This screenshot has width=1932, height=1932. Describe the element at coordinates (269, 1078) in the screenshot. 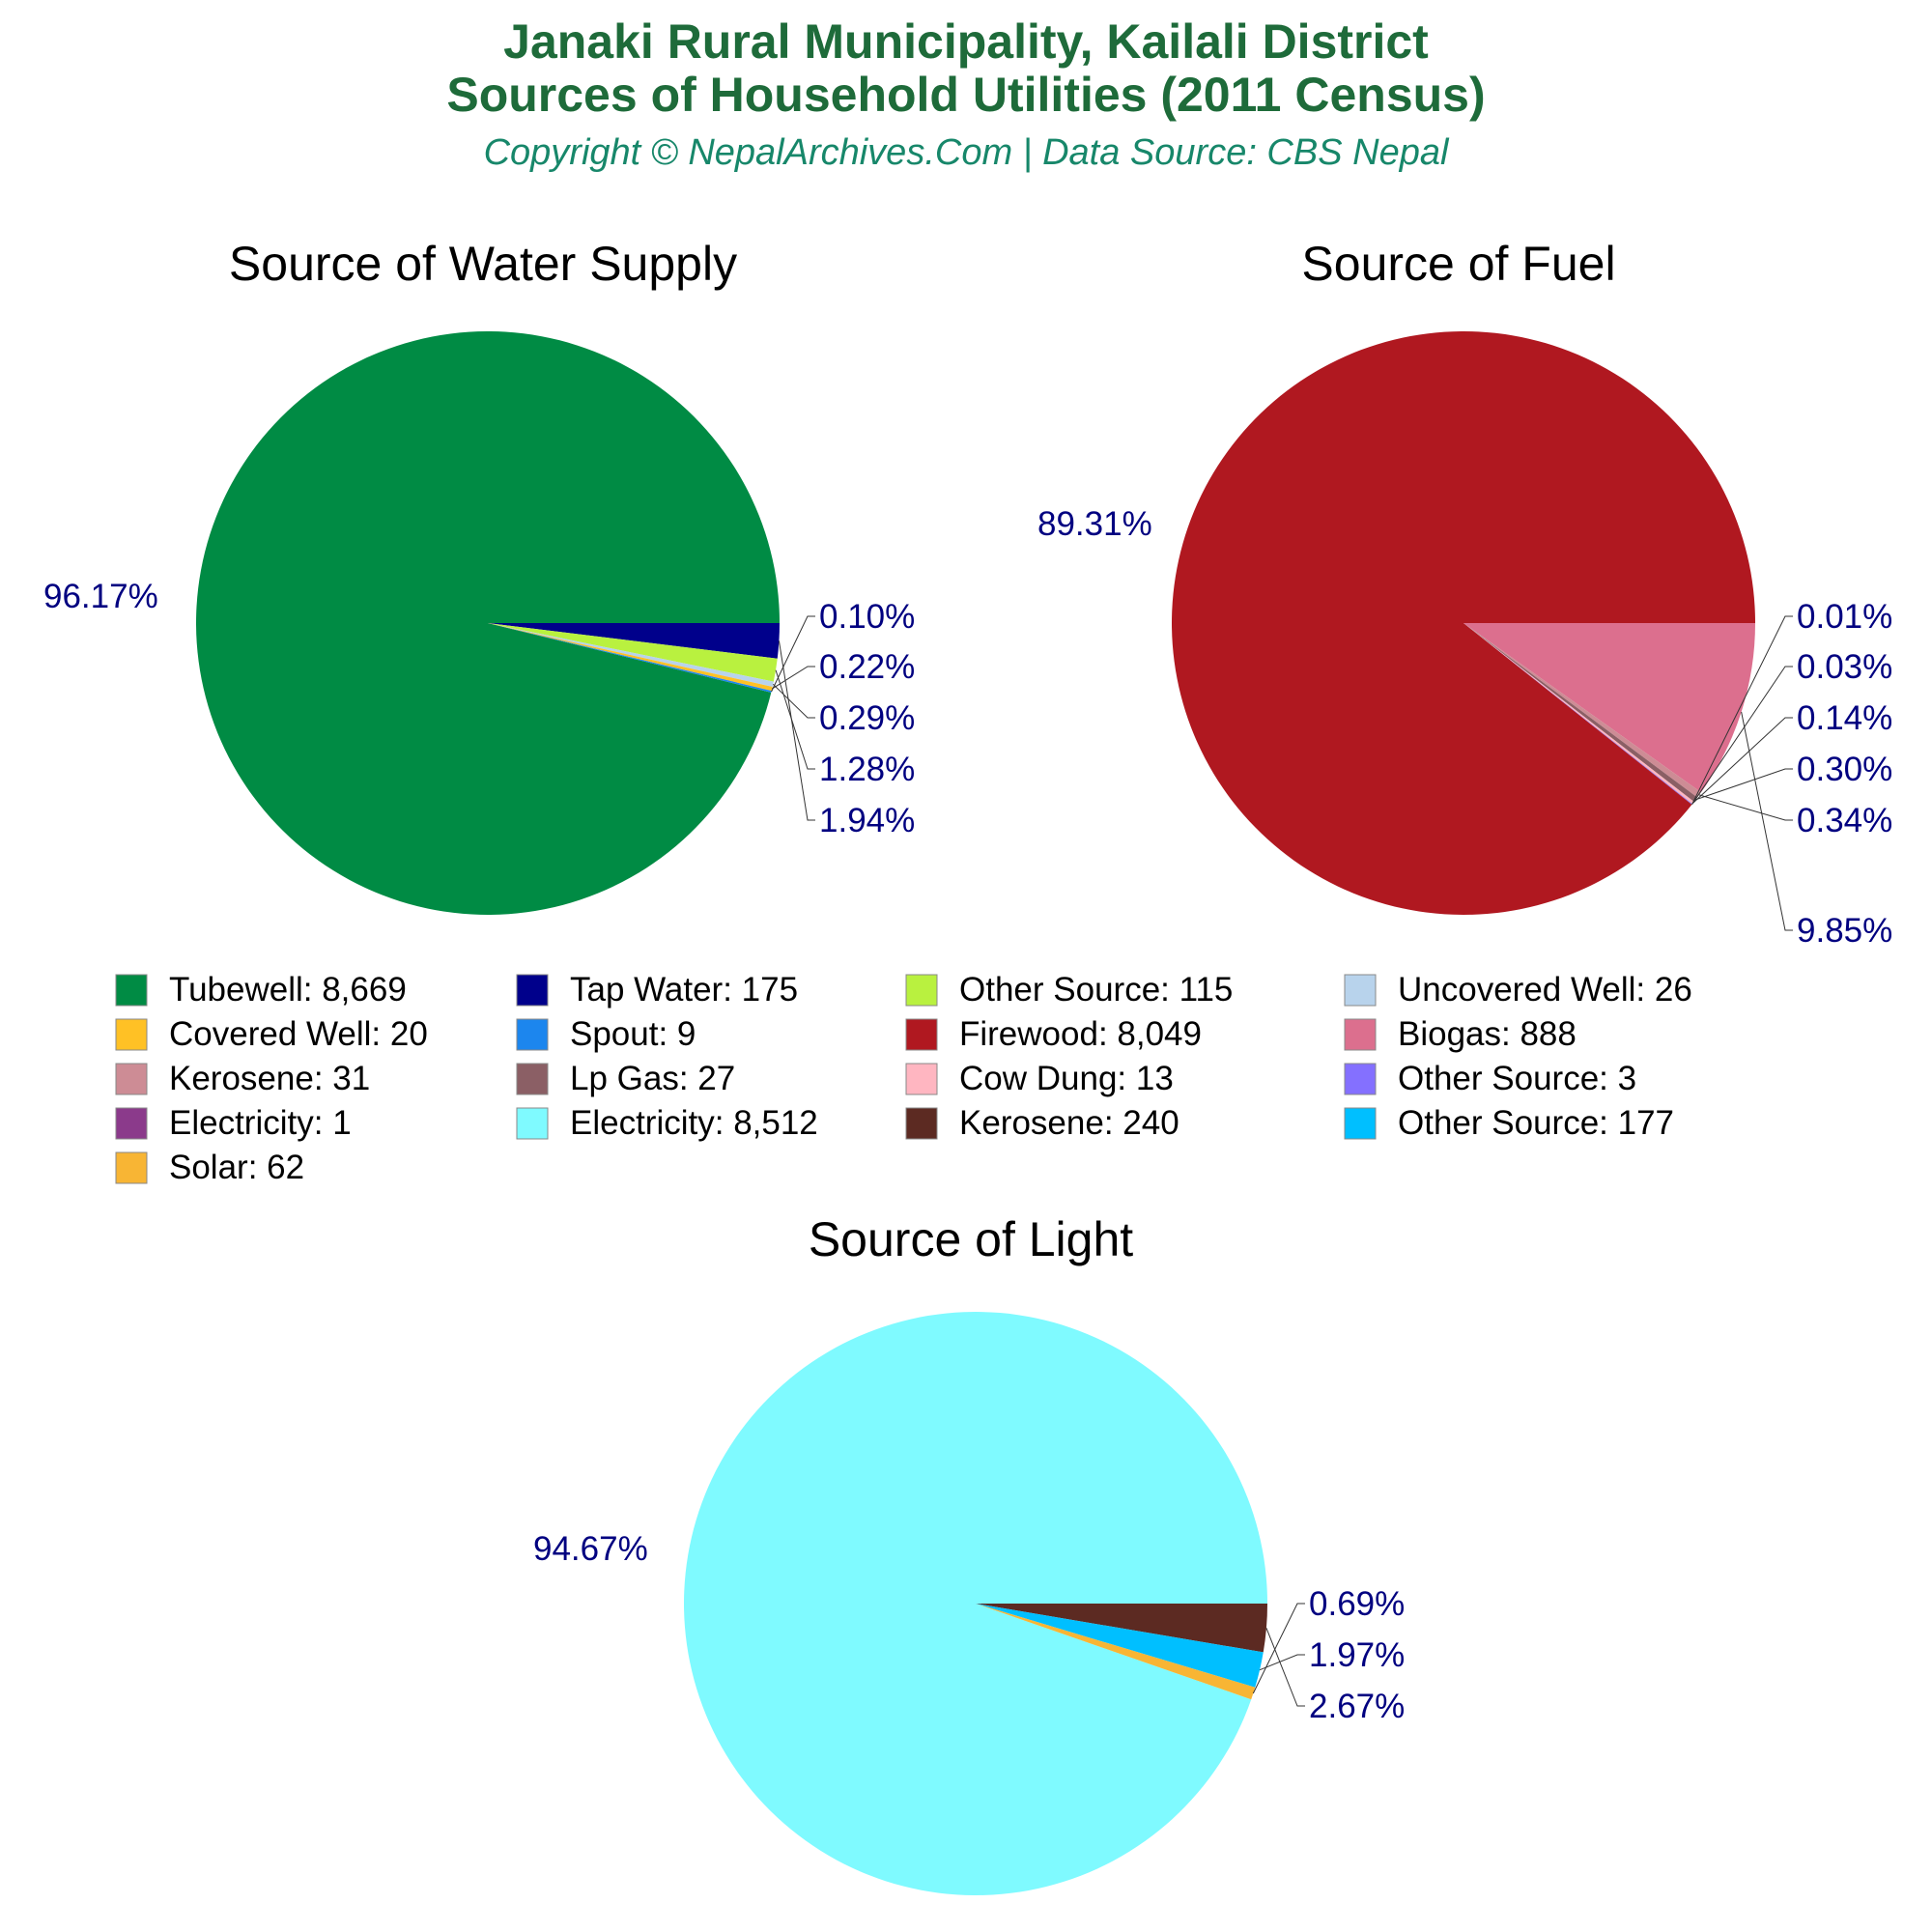

I see `legend-label: Kerosene: 31` at that location.